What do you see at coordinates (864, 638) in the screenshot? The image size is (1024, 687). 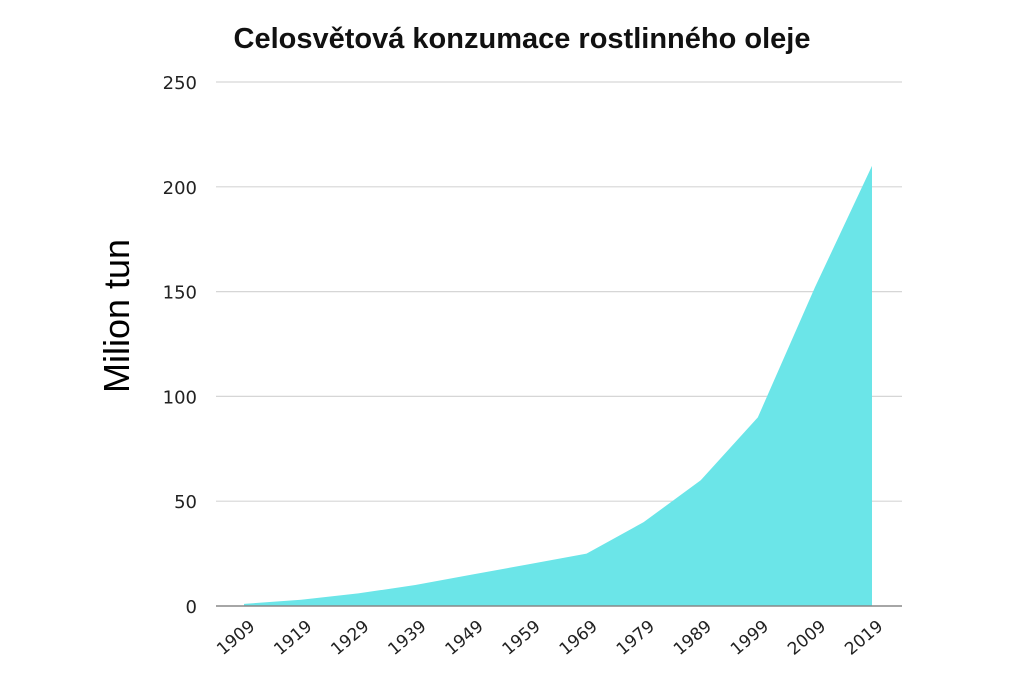 I see `x-tick-label: 2019` at bounding box center [864, 638].